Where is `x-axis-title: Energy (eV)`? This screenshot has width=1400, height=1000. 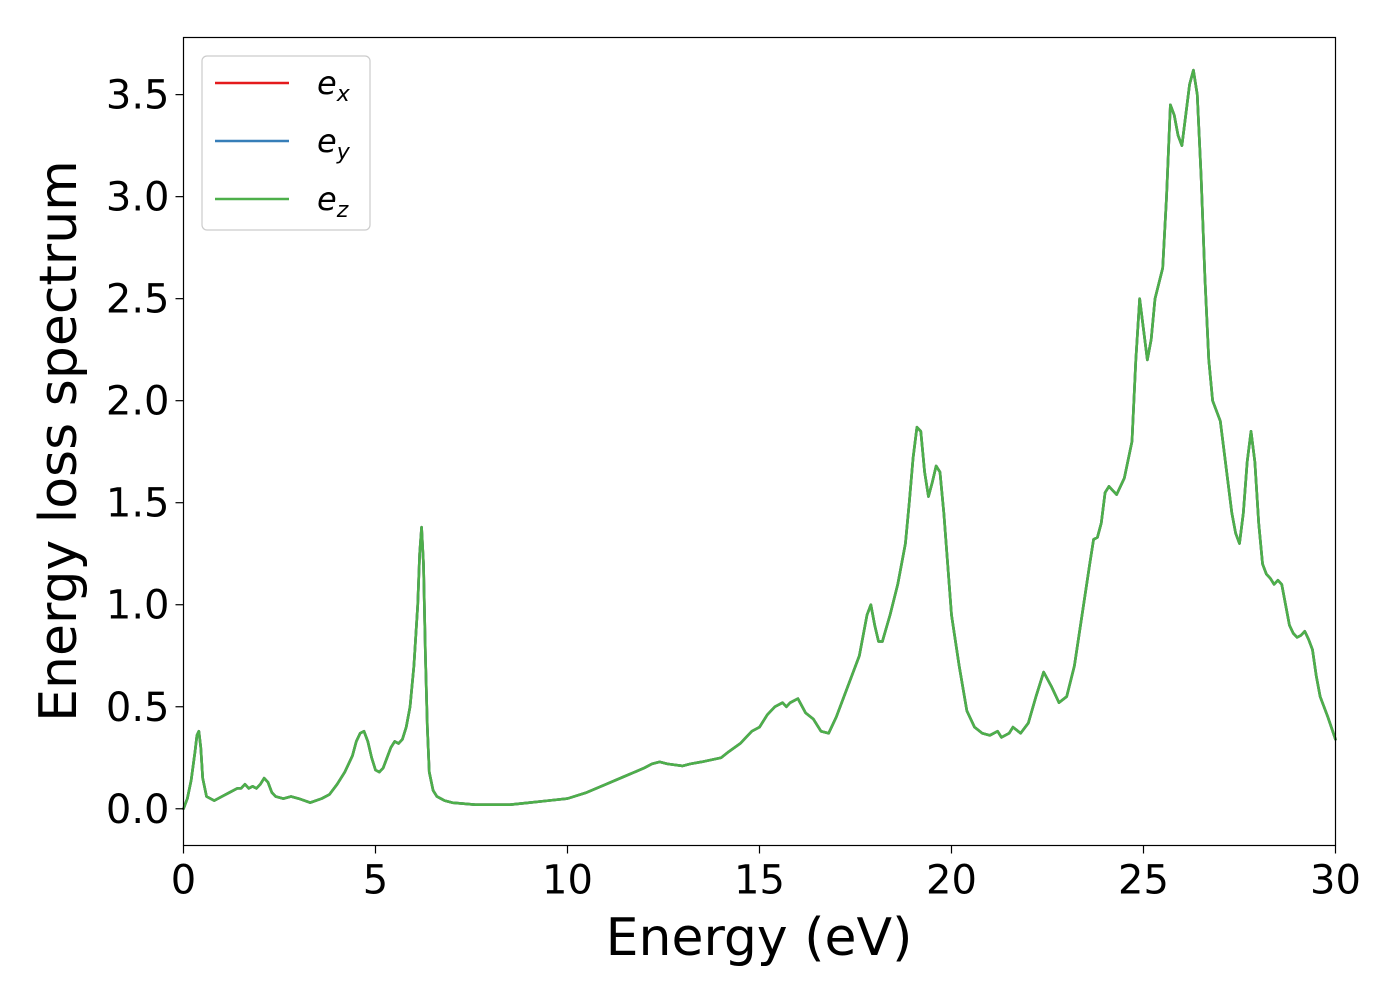 x-axis-title: Energy (eV) is located at coordinates (759, 938).